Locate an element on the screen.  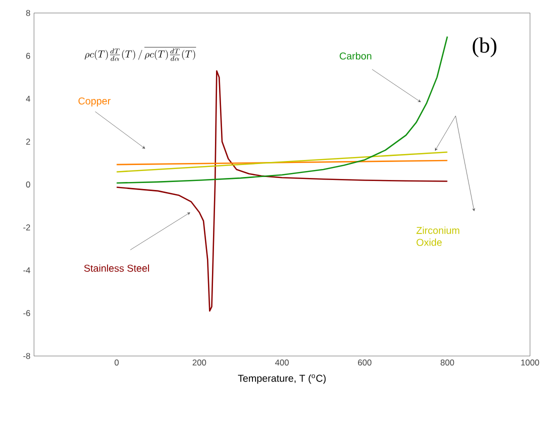
text: Copper is located at coordinates (94, 101).